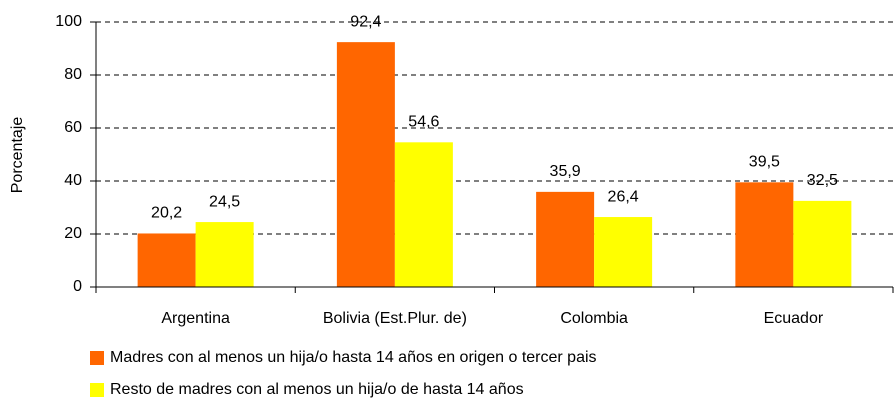 The width and height of the screenshot is (894, 402). I want to click on x-tick-label: Ecuador, so click(794, 318).